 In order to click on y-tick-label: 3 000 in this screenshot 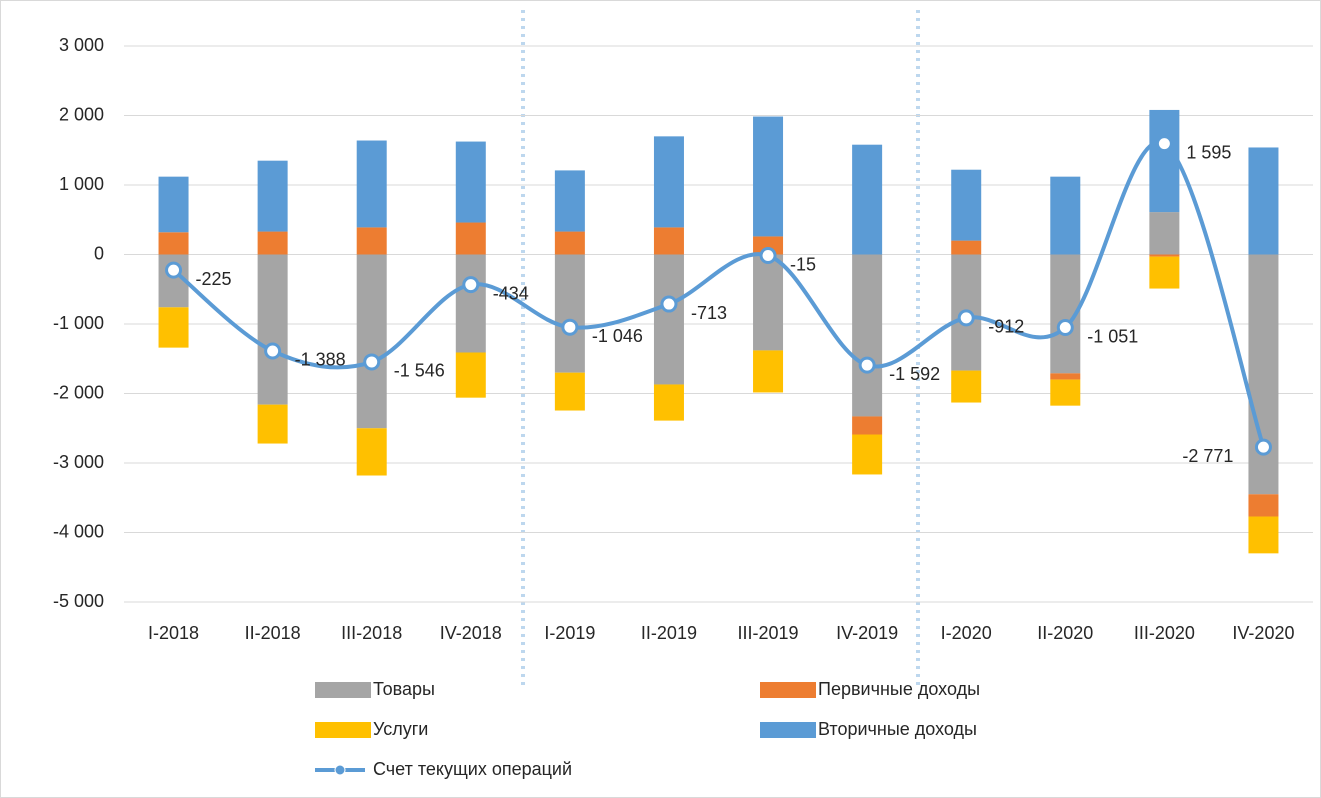, I will do `click(81, 45)`.